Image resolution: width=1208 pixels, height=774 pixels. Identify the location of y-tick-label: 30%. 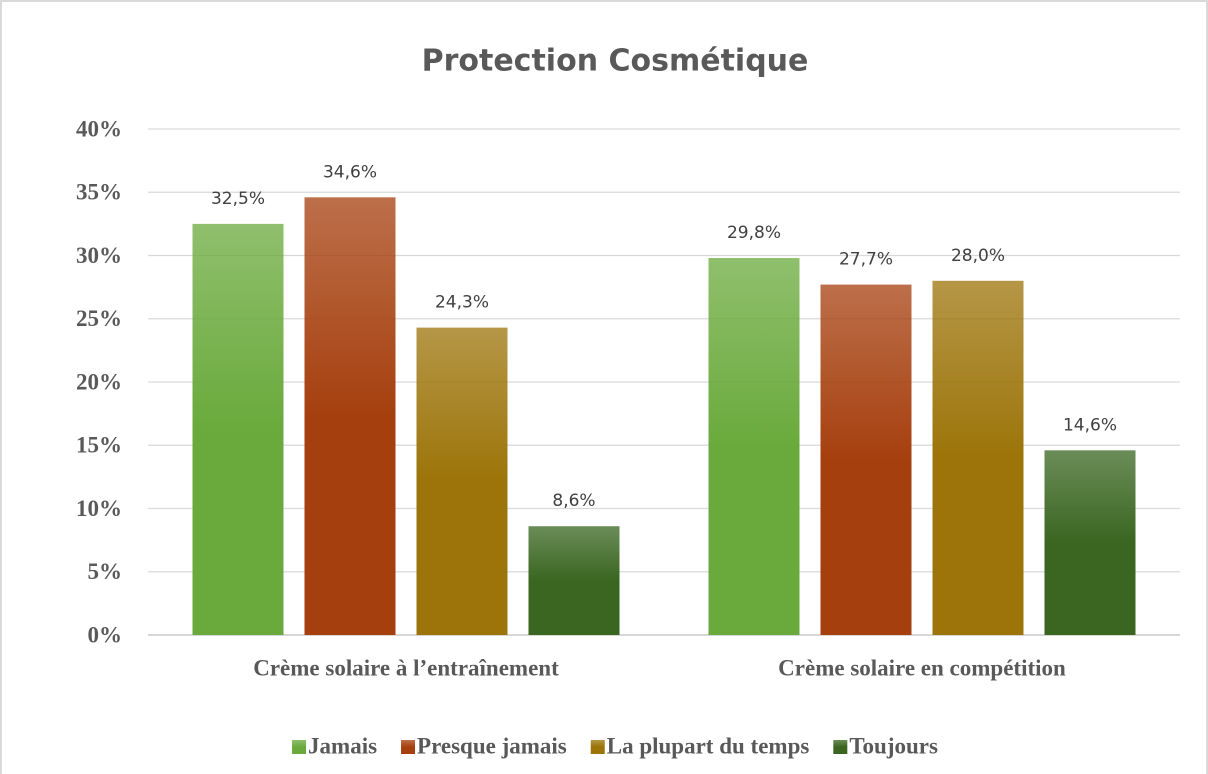
(99, 255).